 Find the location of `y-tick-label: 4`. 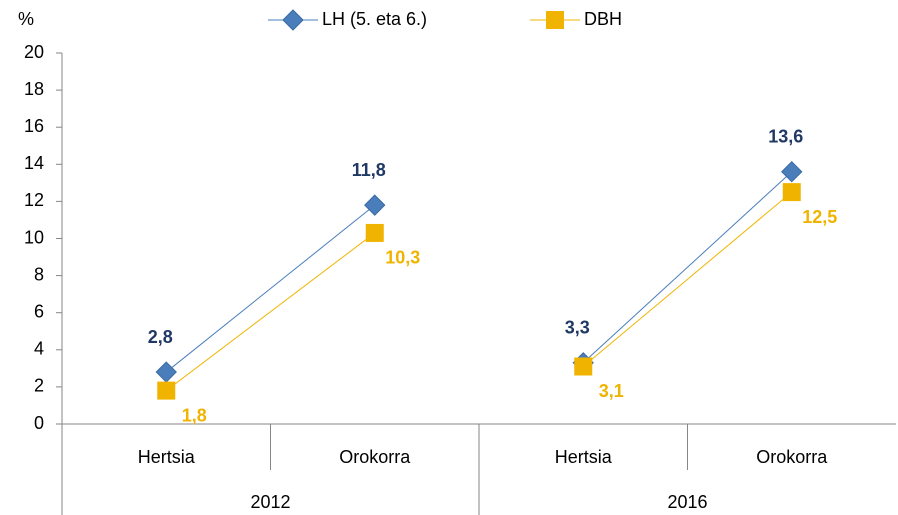

y-tick-label: 4 is located at coordinates (39, 349).